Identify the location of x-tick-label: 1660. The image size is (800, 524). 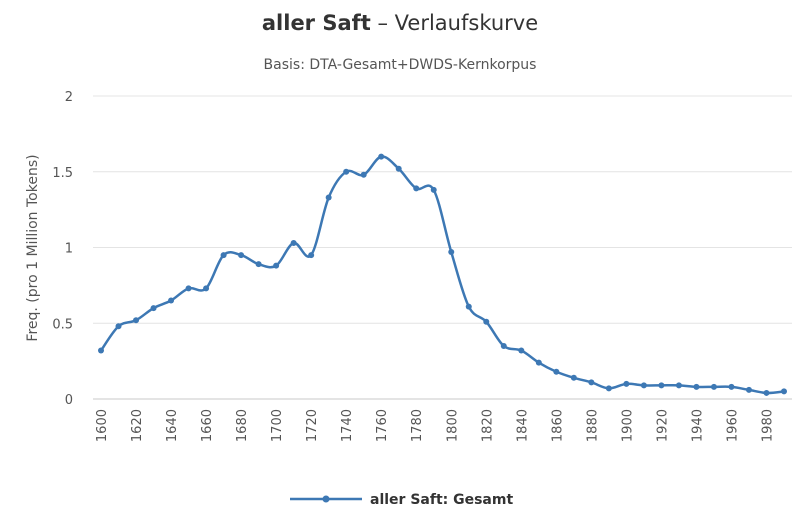
(207, 425).